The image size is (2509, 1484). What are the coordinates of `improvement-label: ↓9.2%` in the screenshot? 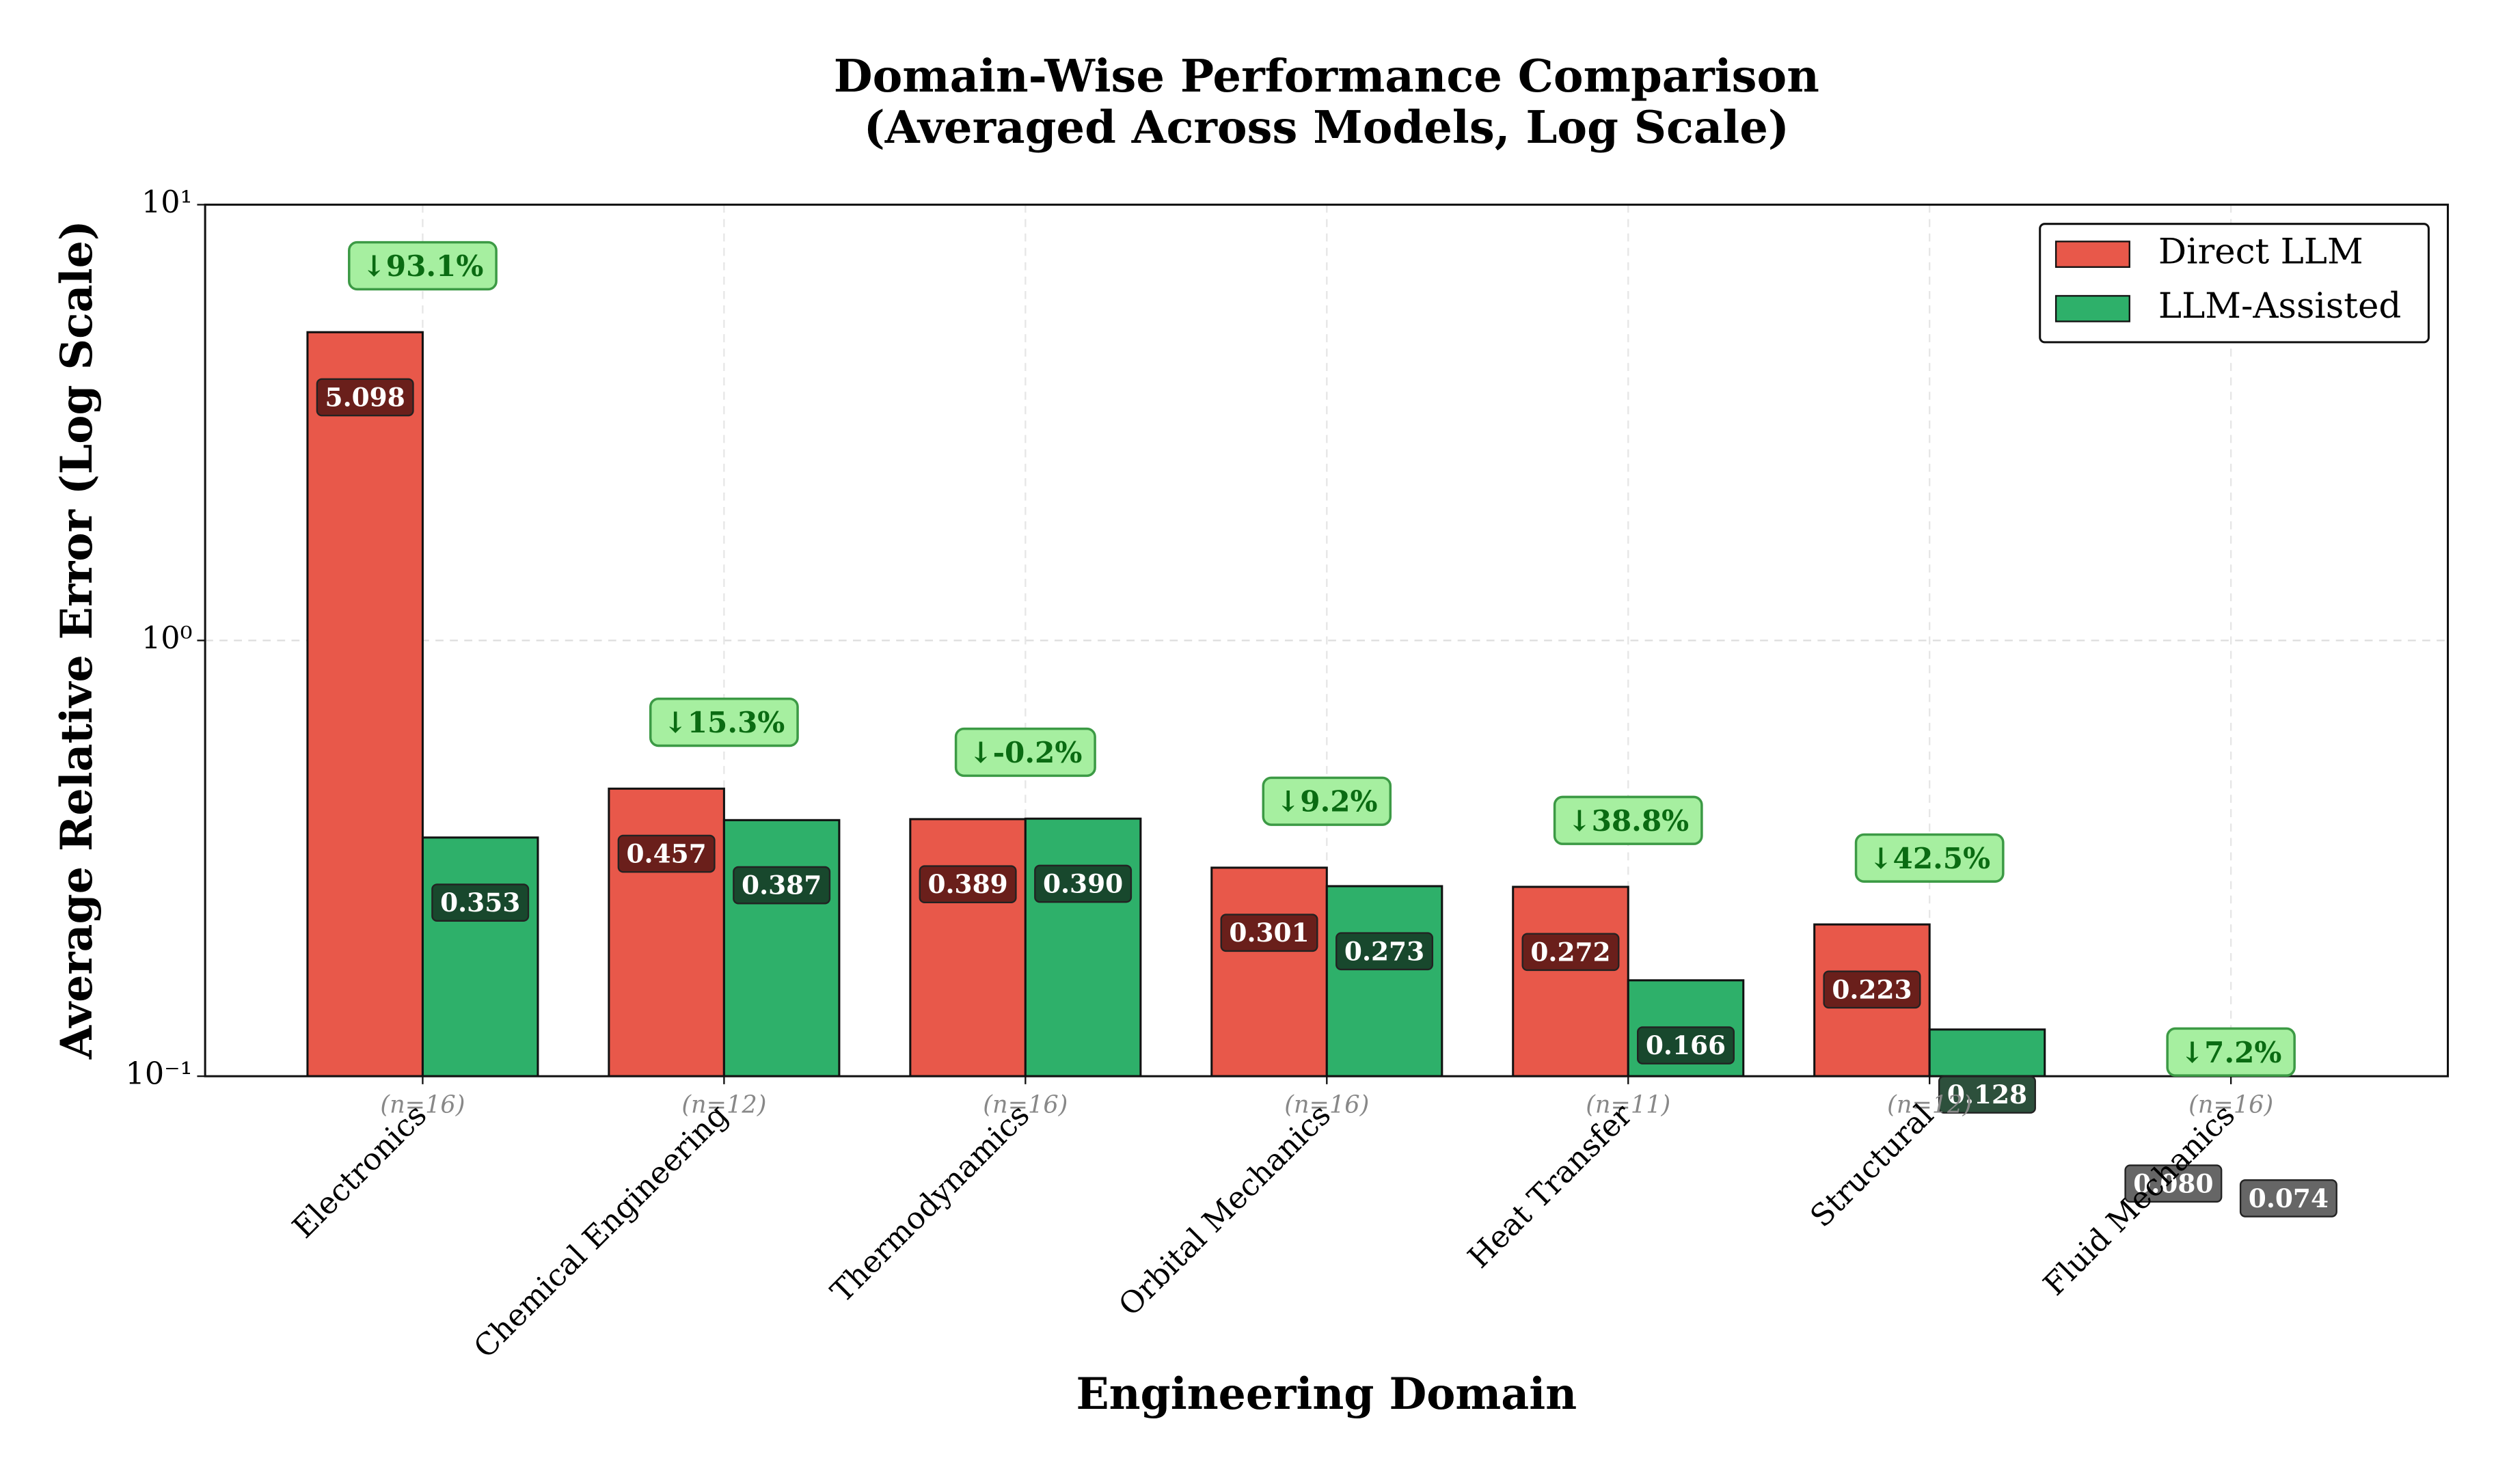 It's located at (1327, 802).